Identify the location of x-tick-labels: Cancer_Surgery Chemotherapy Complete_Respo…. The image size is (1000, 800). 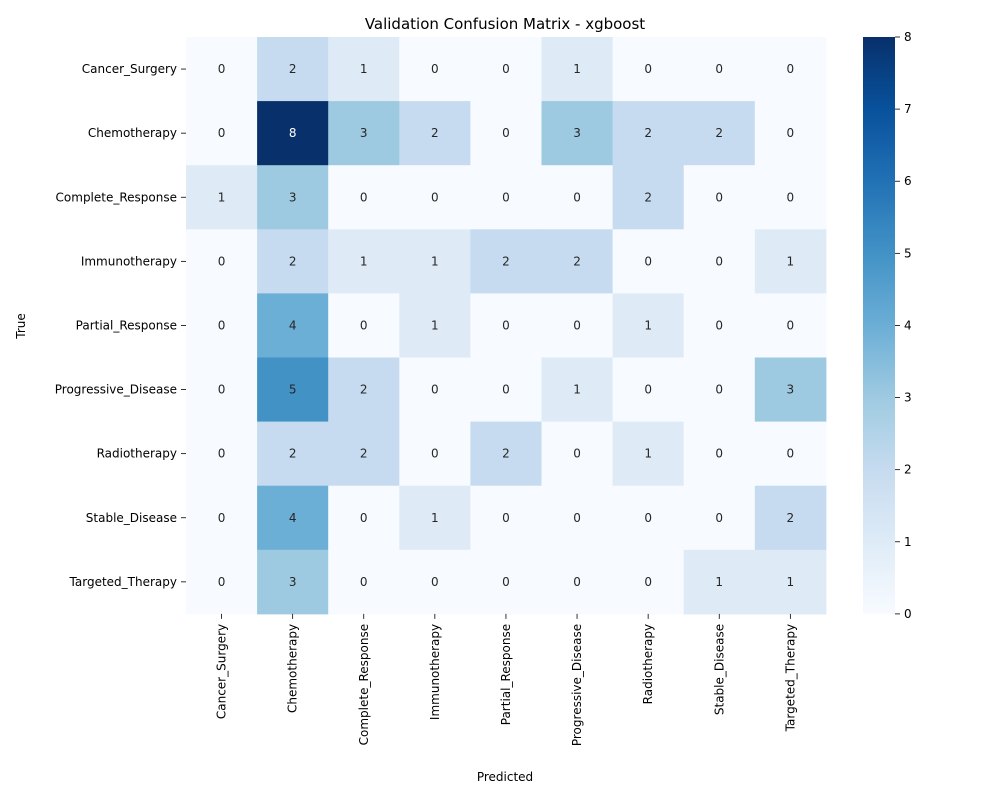
(506, 679).